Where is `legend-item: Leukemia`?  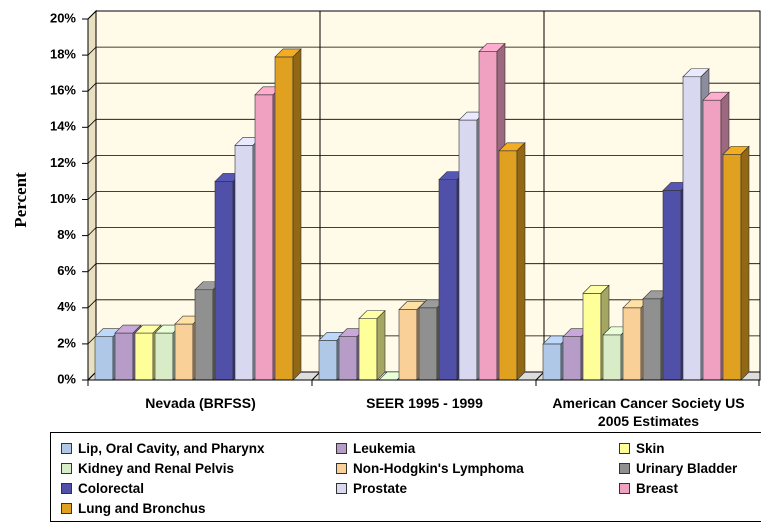
legend-item: Leukemia is located at coordinates (375, 448).